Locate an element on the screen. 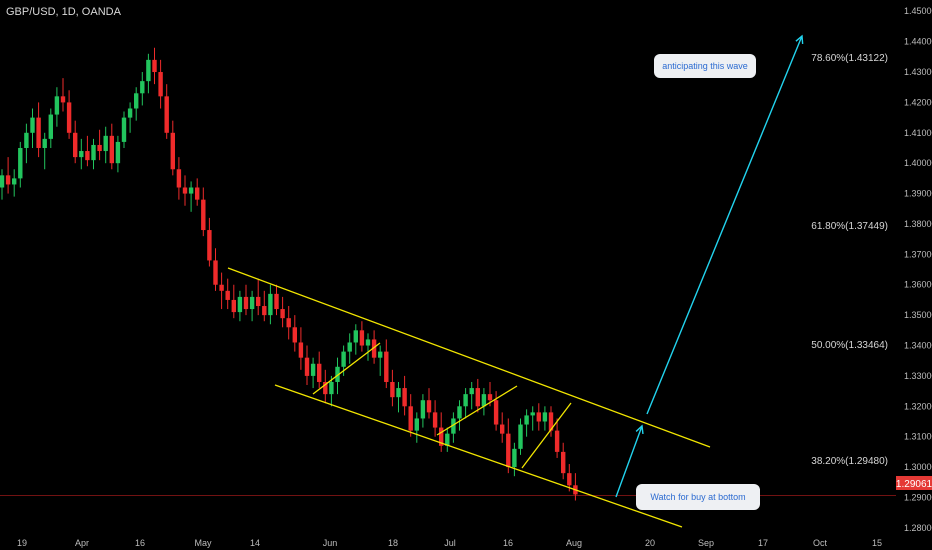 Image resolution: width=932 pixels, height=550 pixels. x-tick-label: 18 is located at coordinates (393, 543).